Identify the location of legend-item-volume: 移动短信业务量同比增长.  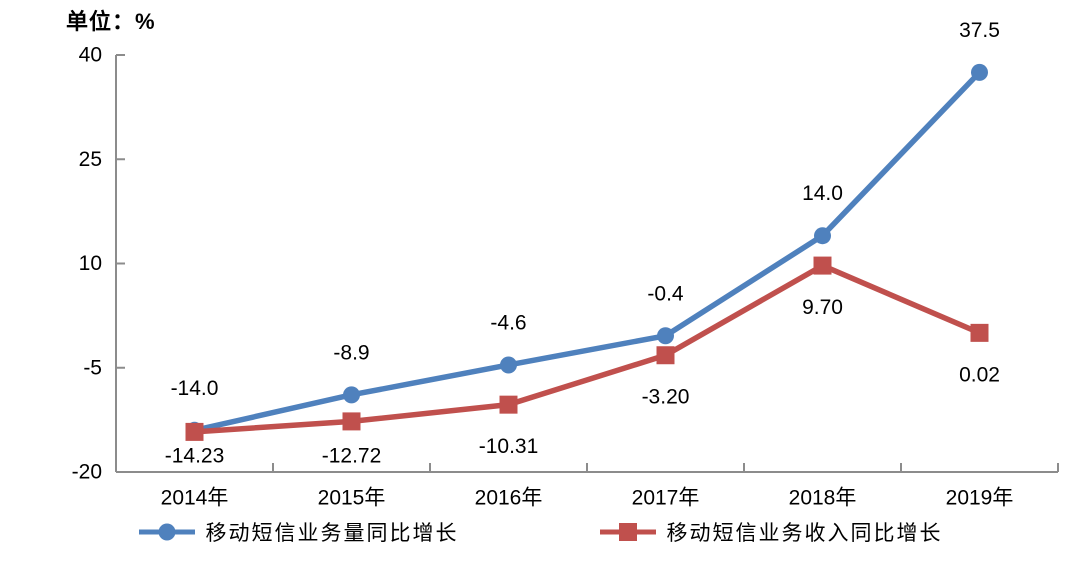
(298, 532).